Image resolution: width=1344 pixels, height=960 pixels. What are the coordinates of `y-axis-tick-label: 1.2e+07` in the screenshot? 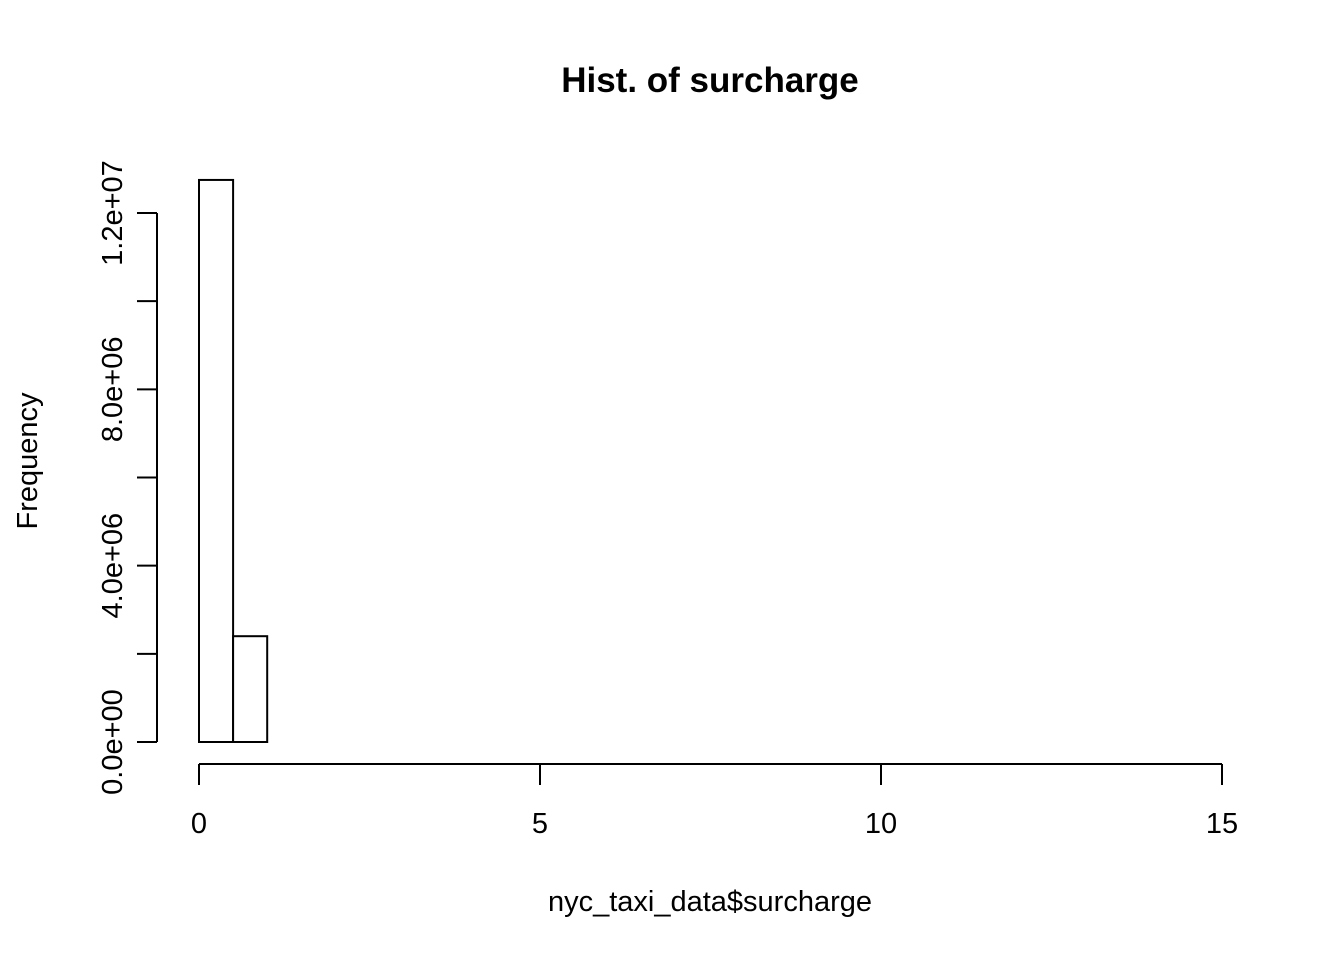 It's located at (113, 213).